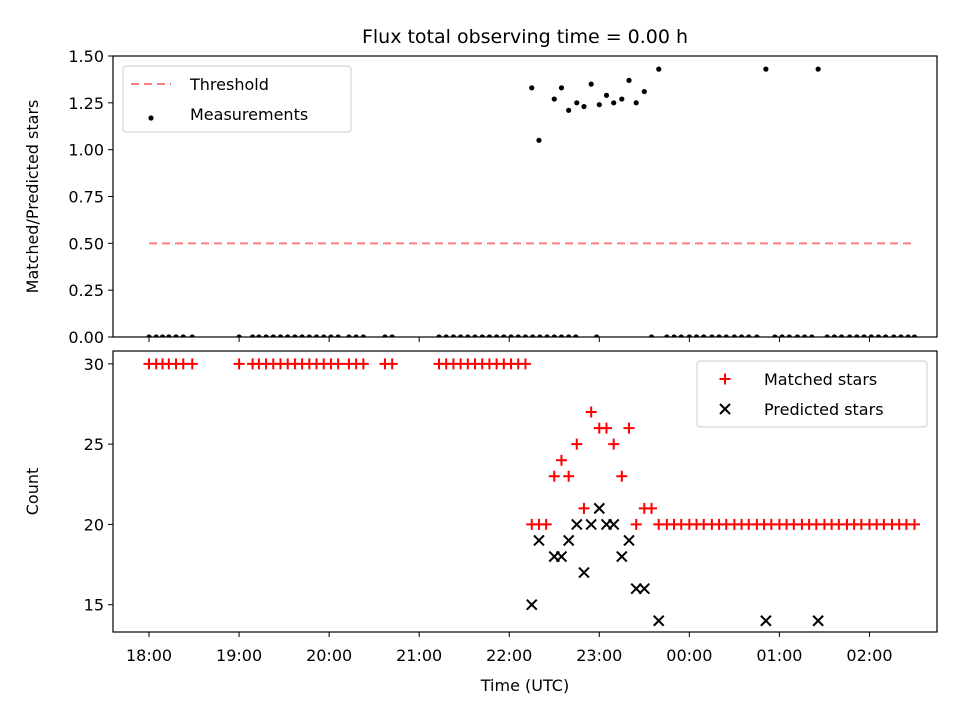 The width and height of the screenshot is (960, 720). What do you see at coordinates (94, 524) in the screenshot?
I see `y-tick-label: 20` at bounding box center [94, 524].